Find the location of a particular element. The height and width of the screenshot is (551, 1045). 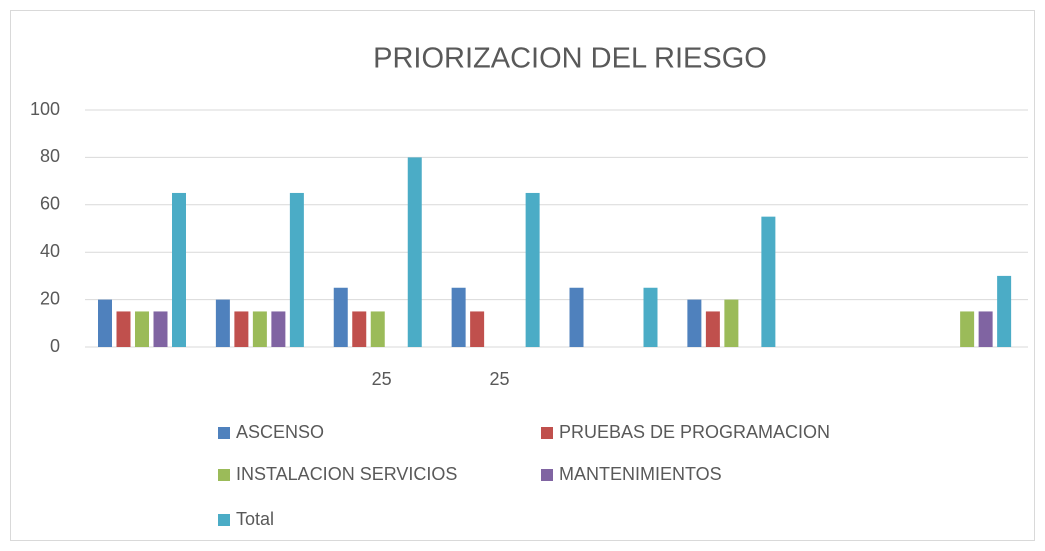

legend-label: MANTENIMIENTOS is located at coordinates (640, 474).